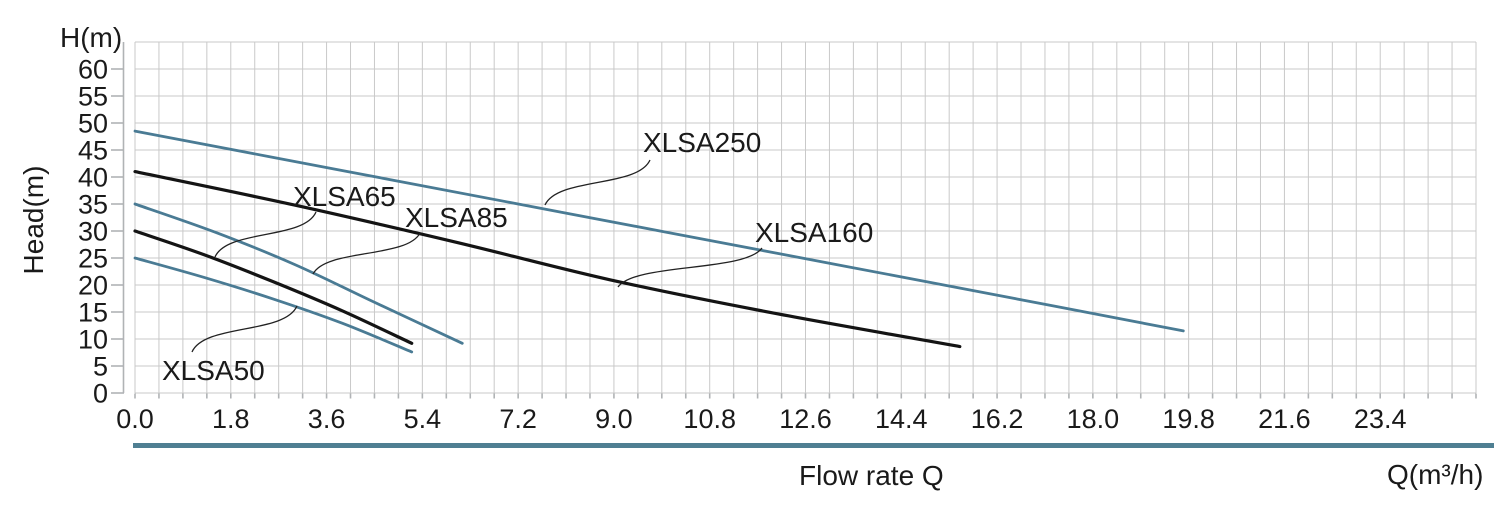  Describe the element at coordinates (690, 267) in the screenshot. I see `leader-line-xlsa160` at that location.